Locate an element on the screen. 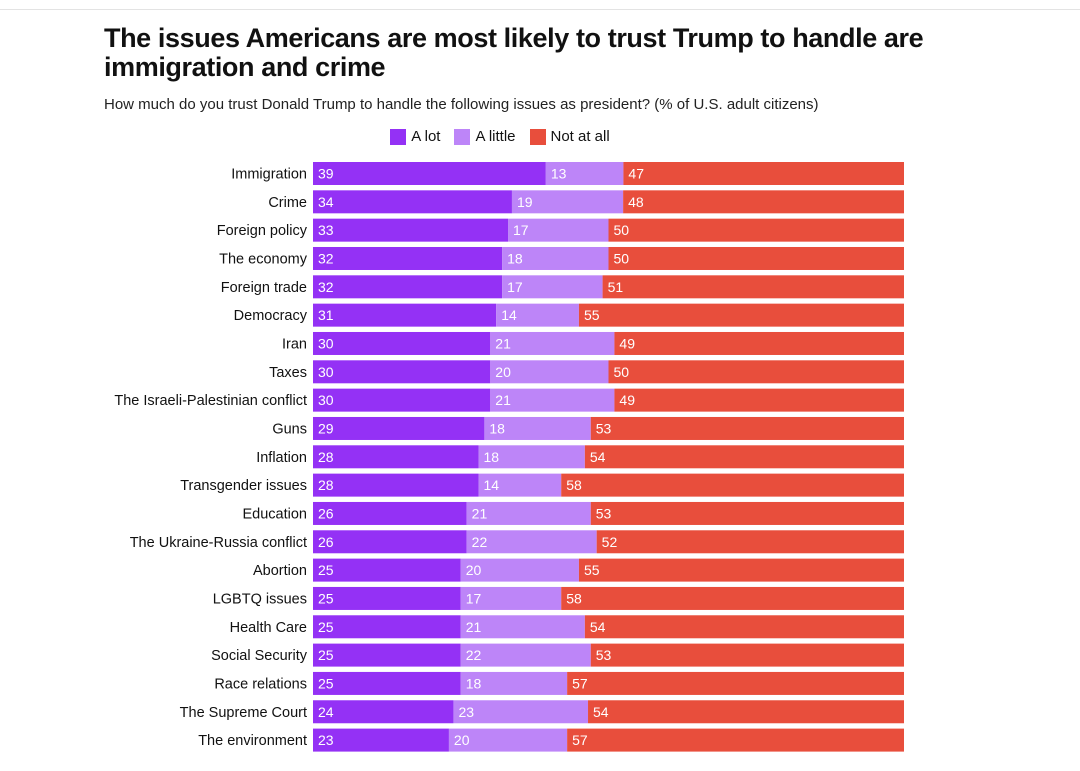 The image size is (1080, 771). legend-item-a-little: A little is located at coordinates (485, 137).